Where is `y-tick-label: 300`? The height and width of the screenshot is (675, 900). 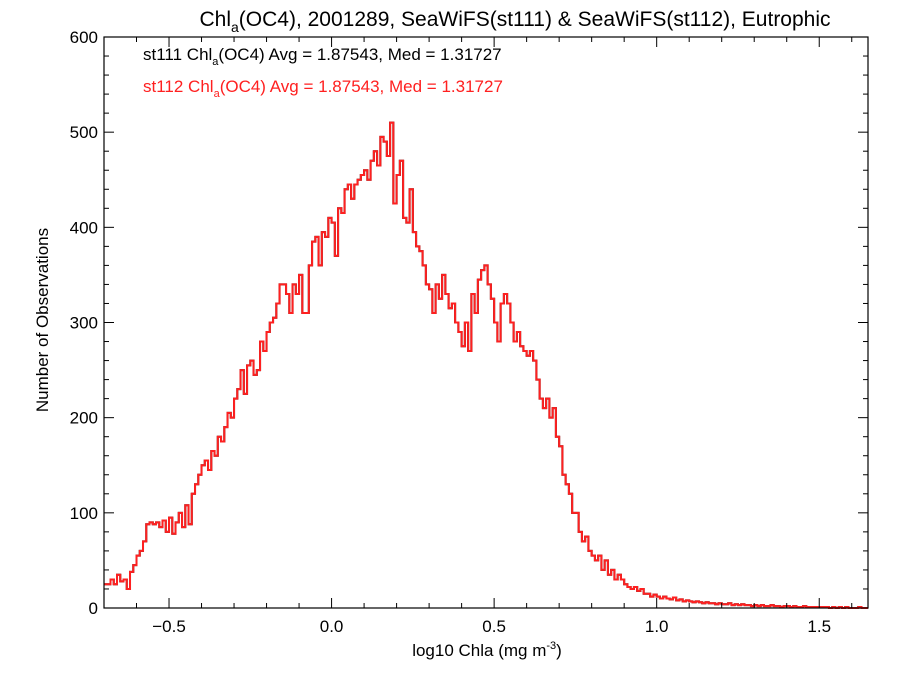
y-tick-label: 300 is located at coordinates (84, 323).